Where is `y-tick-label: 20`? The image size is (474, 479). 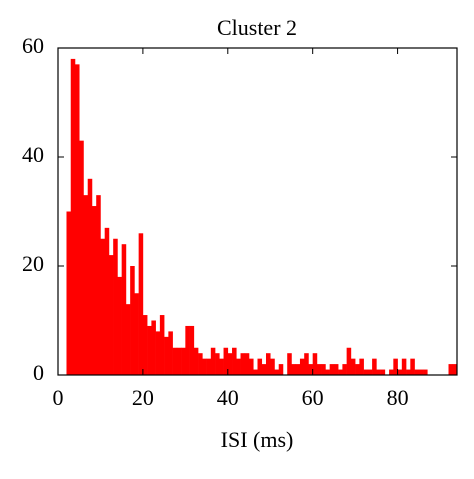 y-tick-label: 20 is located at coordinates (33, 263).